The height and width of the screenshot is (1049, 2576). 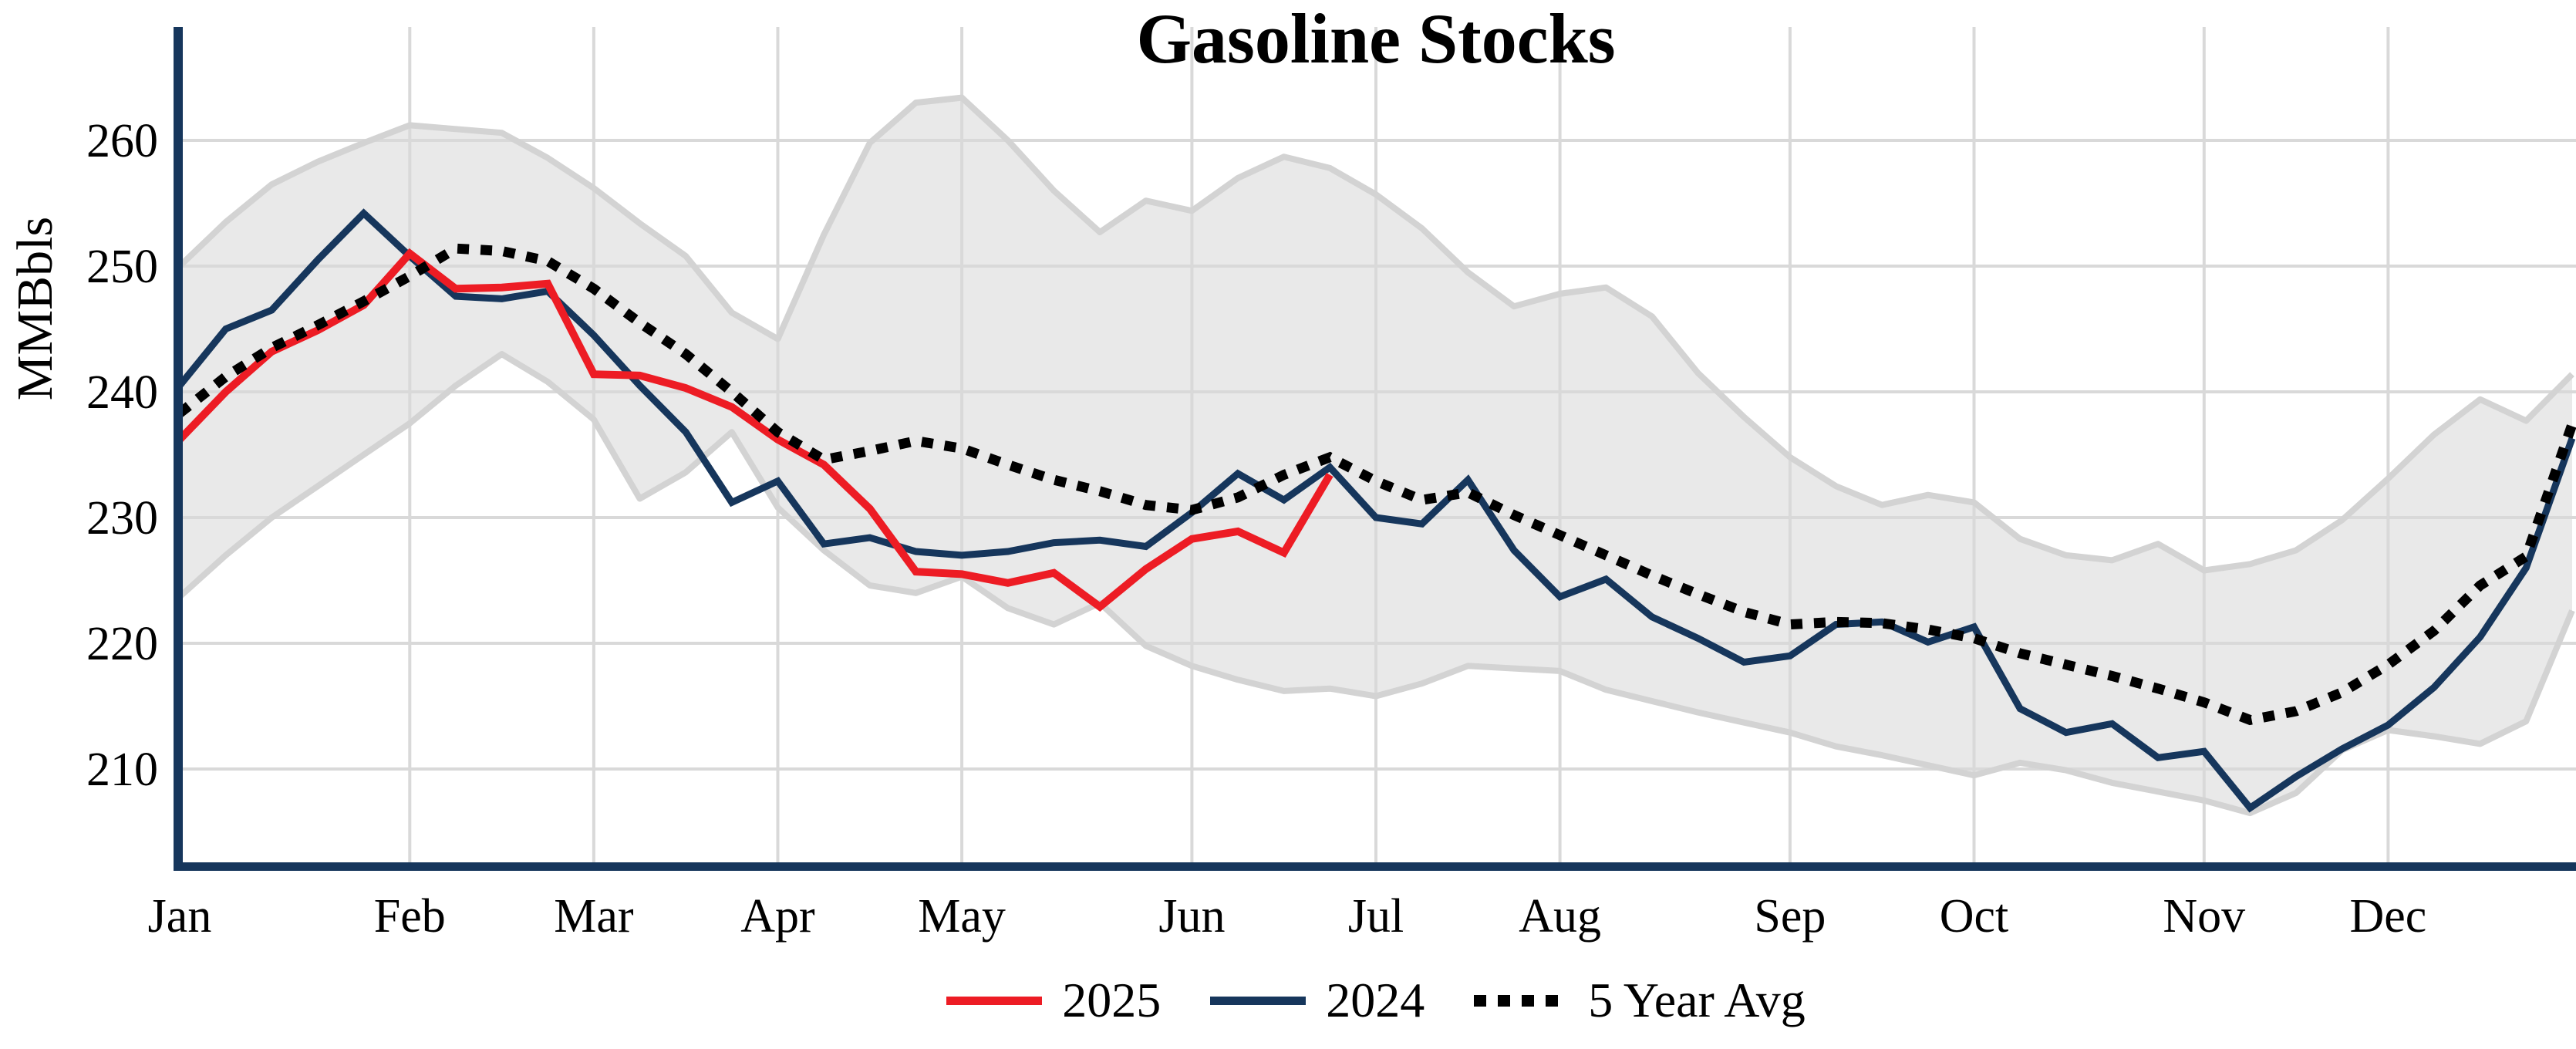 I want to click on y-tick-label: 260, so click(x=122, y=141).